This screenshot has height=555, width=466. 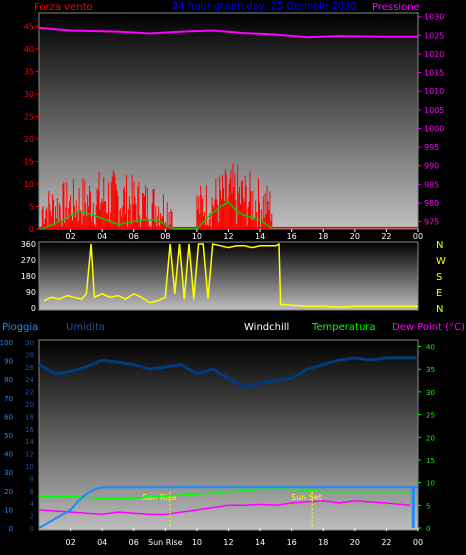 I want to click on bottom-time-tick-label: 14, so click(x=260, y=542).